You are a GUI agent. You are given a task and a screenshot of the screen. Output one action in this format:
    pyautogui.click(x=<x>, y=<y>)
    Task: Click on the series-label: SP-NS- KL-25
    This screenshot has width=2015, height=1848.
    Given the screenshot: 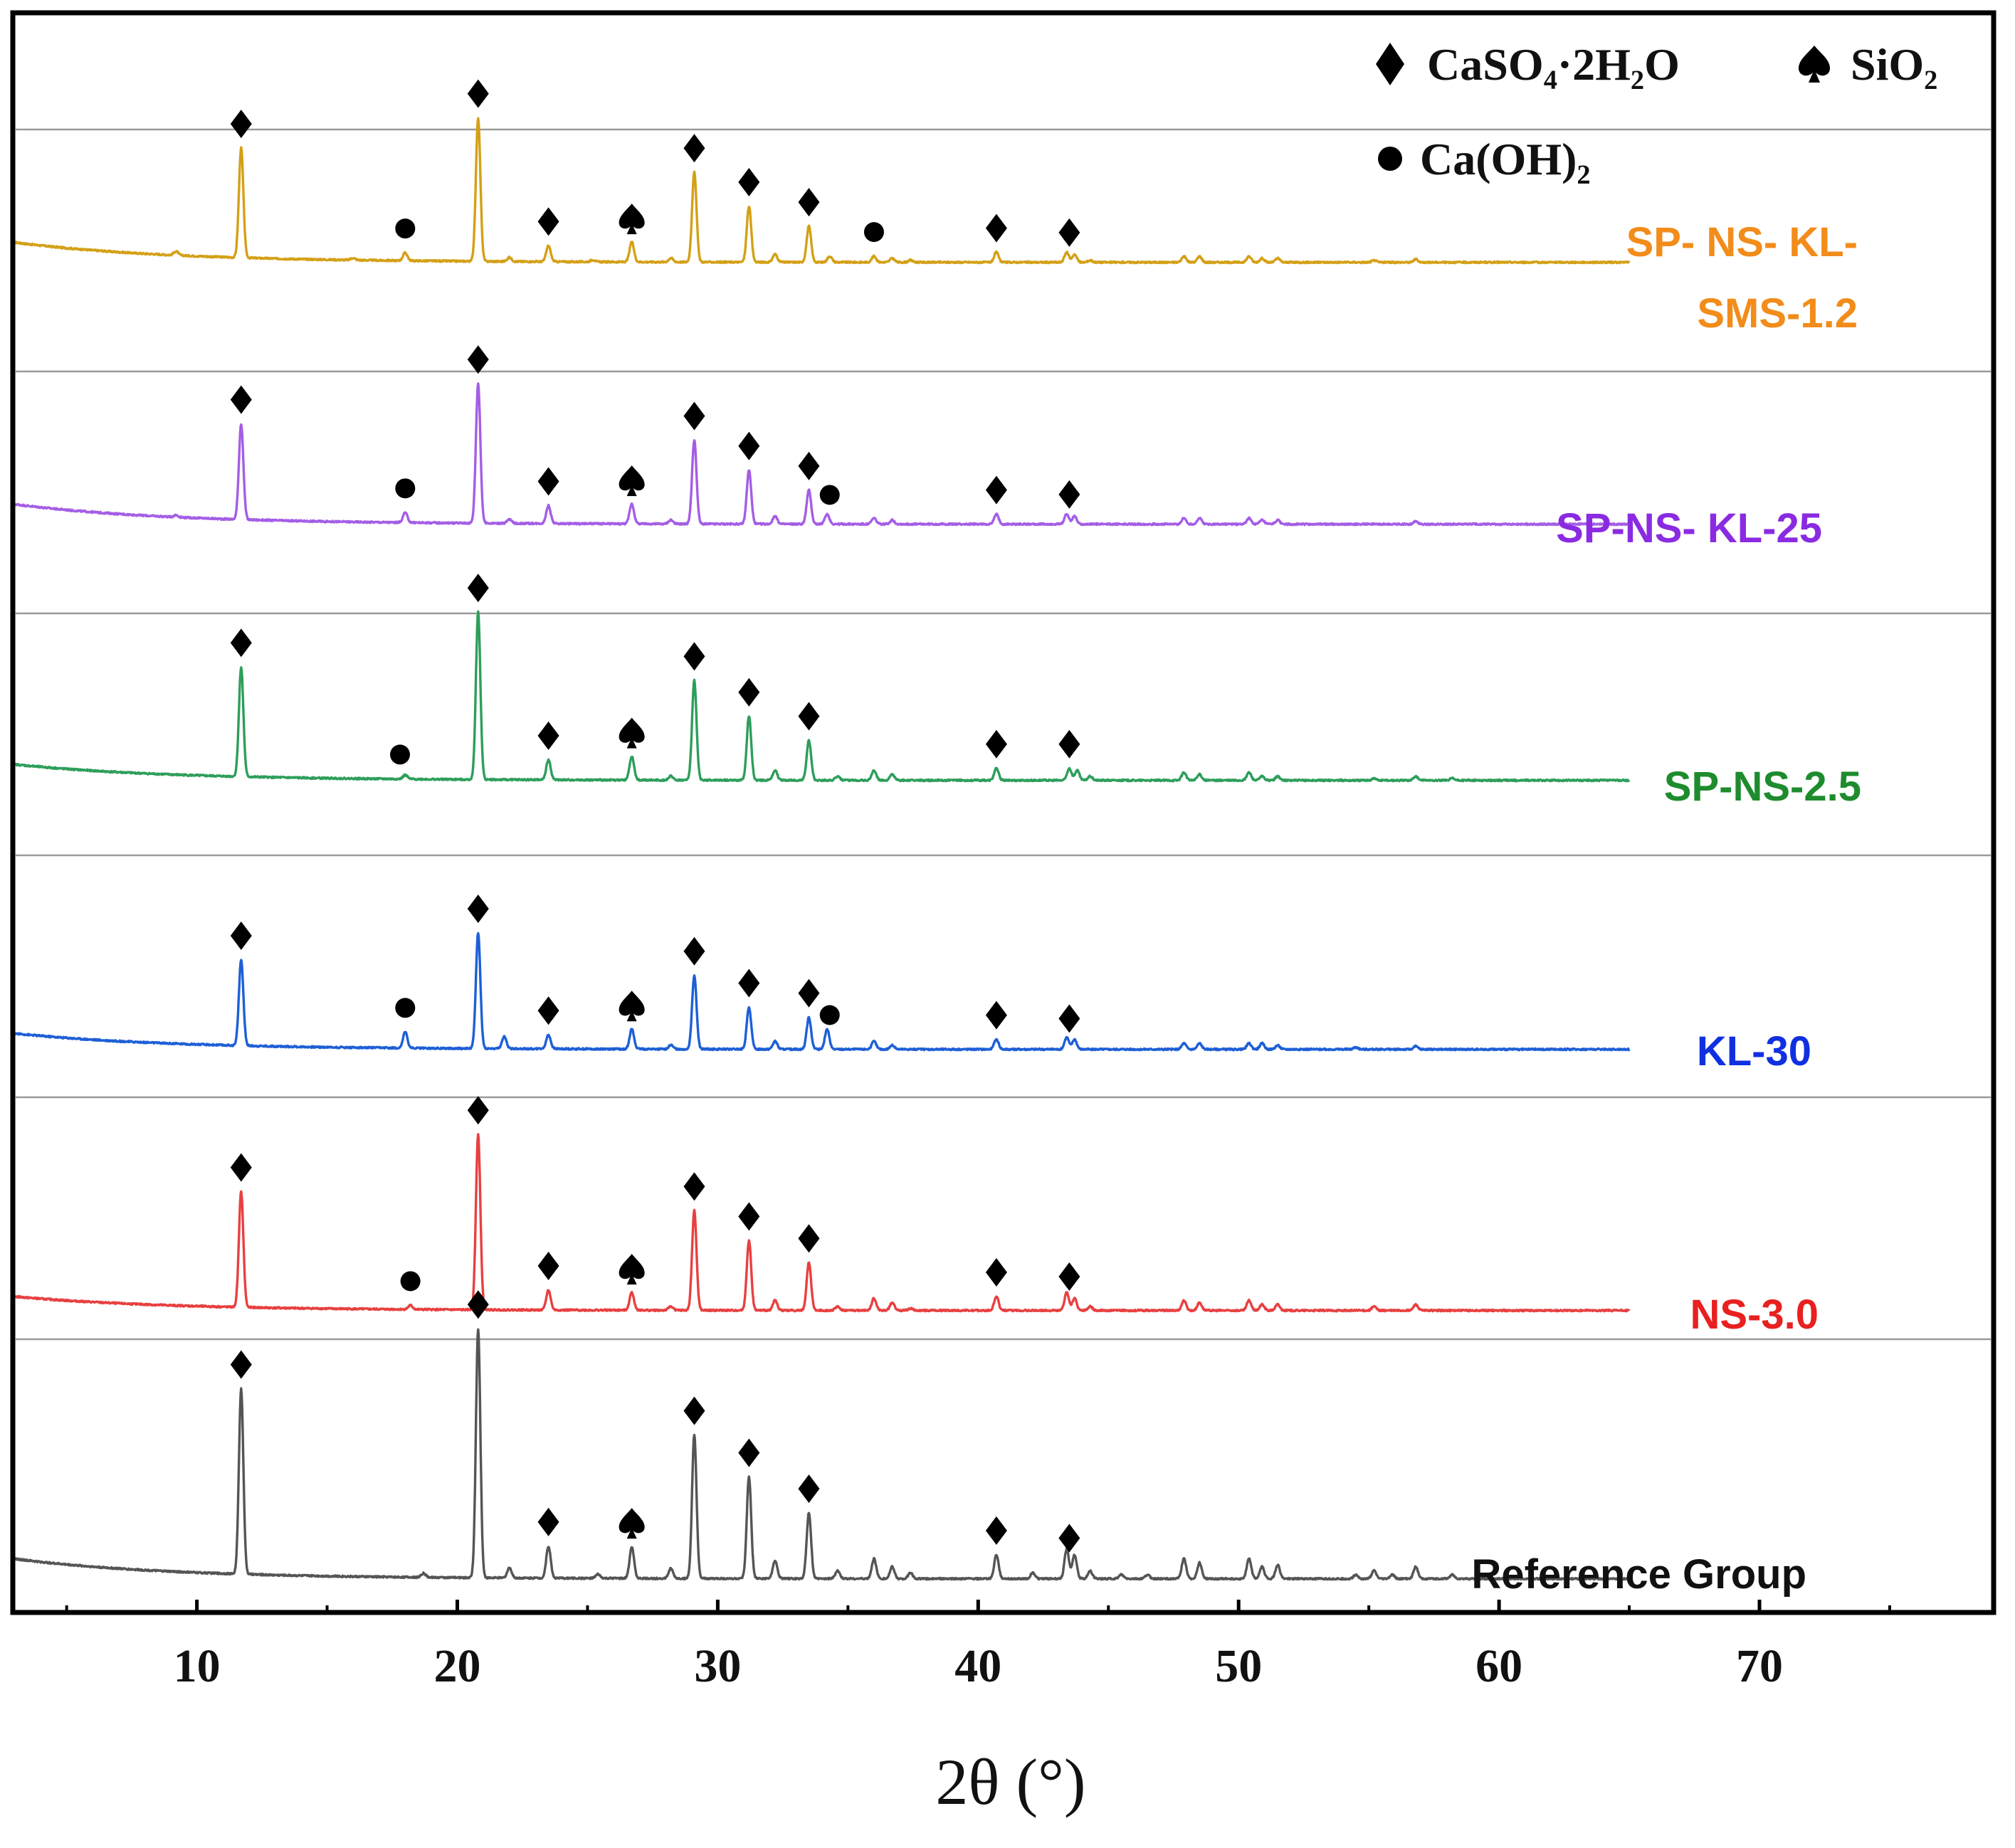 What is the action you would take?
    pyautogui.click(x=1689, y=528)
    